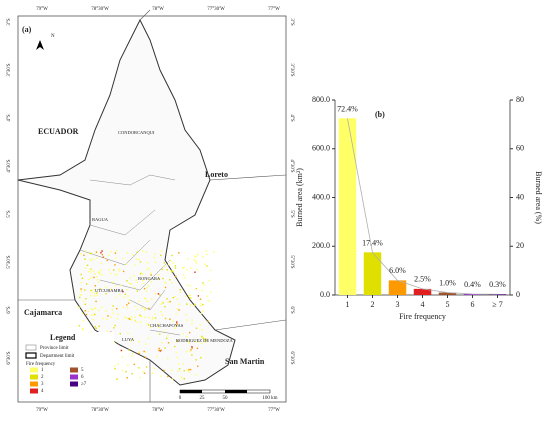  I want to click on legend-label: 2, so click(42, 377).